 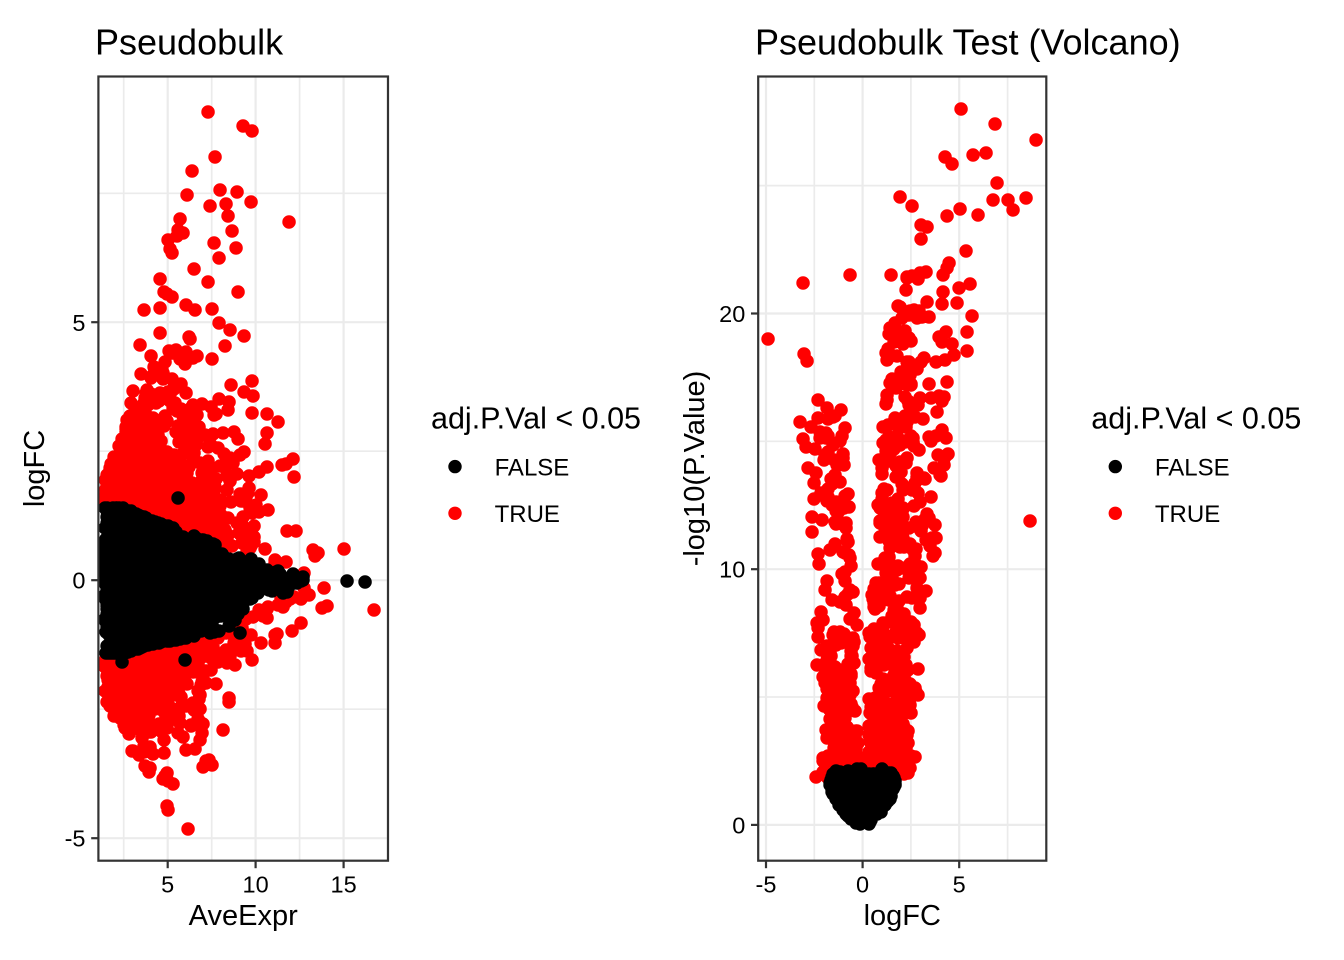 I want to click on svg-text: Pseudobulk Test (Volcano), so click(x=968, y=42).